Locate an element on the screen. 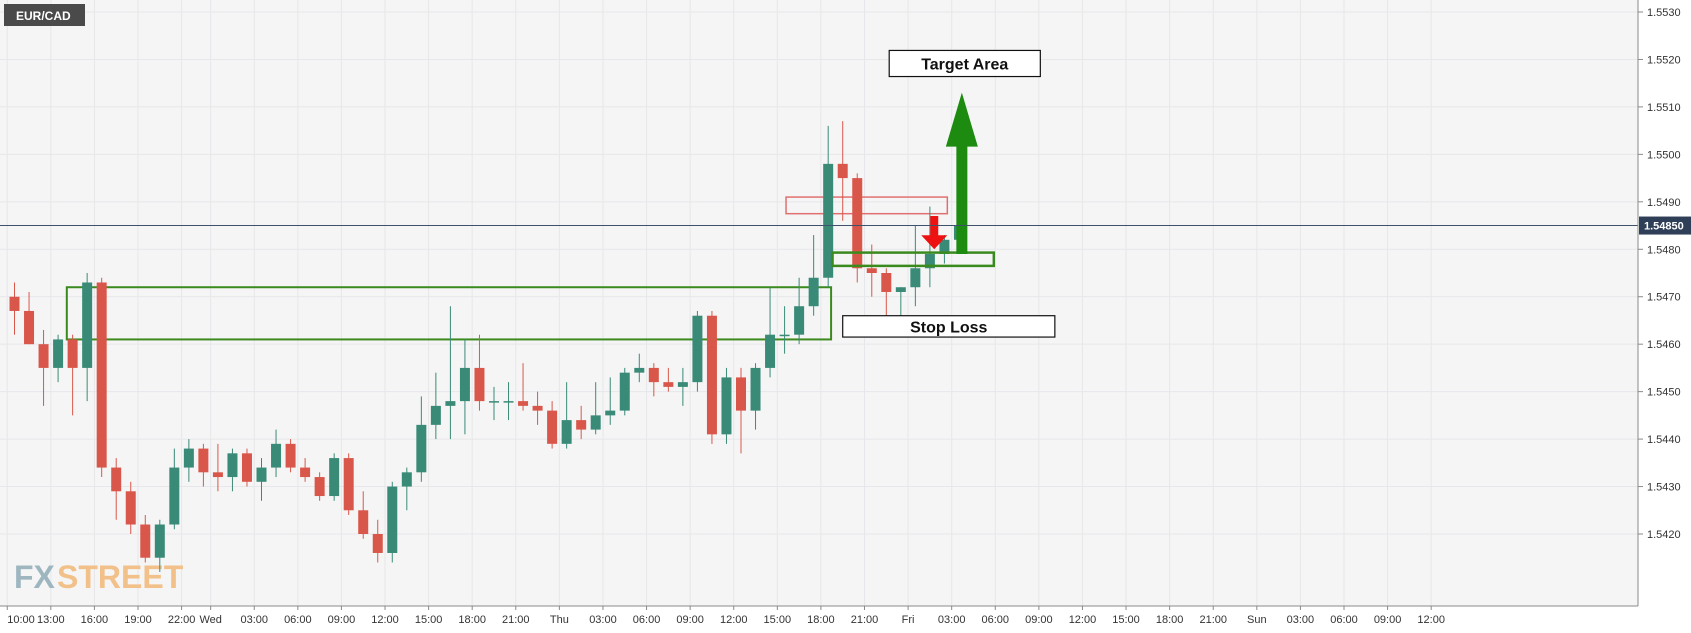 The width and height of the screenshot is (1691, 633). x-tick-label: 19:00 is located at coordinates (138, 620).